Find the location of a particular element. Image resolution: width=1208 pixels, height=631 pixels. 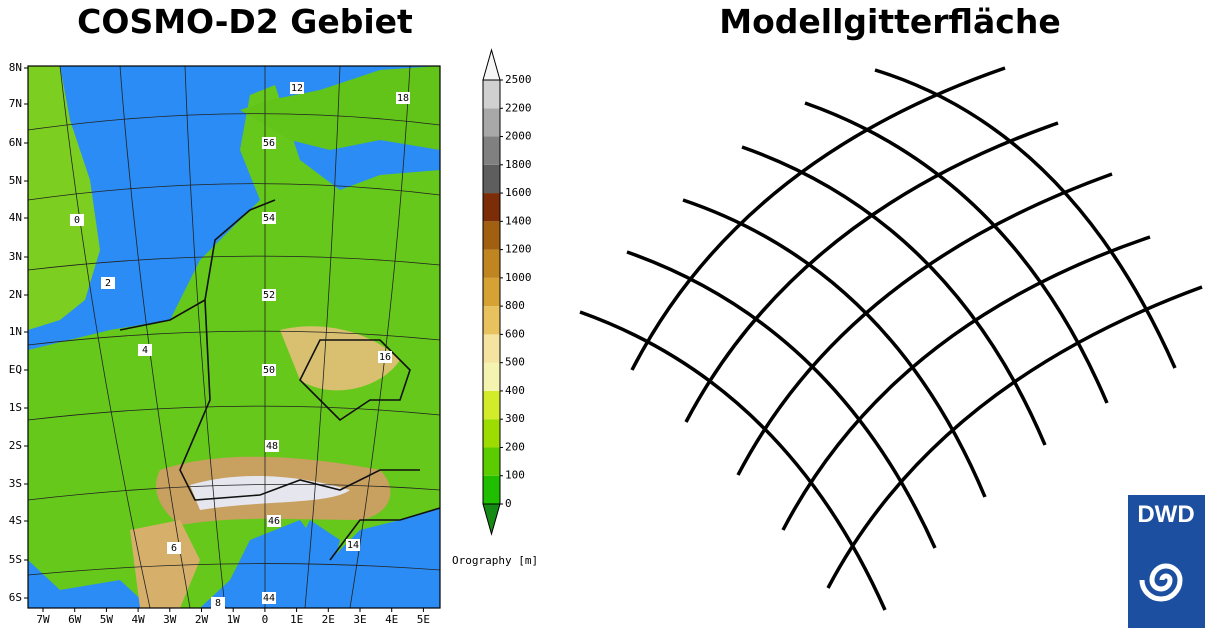

grid-label: 56 is located at coordinates (269, 143).